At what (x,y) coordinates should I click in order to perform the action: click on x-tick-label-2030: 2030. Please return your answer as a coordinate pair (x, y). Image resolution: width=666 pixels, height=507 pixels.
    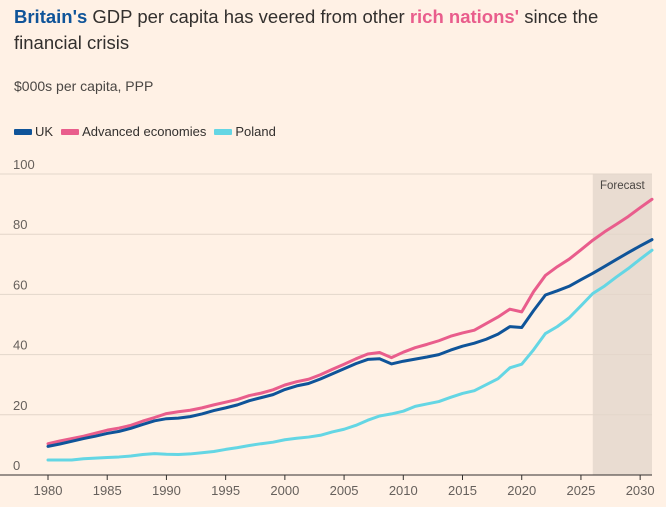
    Looking at the image, I should click on (640, 490).